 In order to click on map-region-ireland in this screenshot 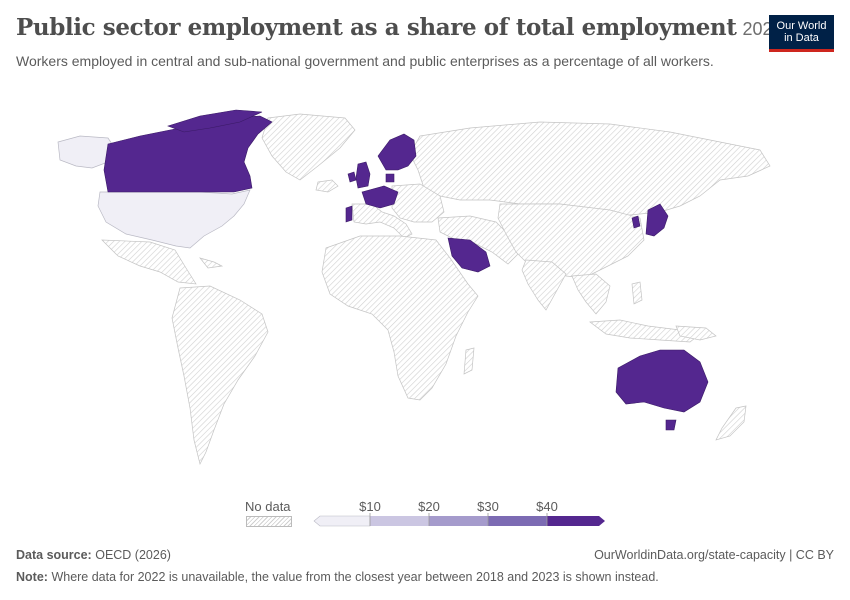, I will do `click(352, 177)`.